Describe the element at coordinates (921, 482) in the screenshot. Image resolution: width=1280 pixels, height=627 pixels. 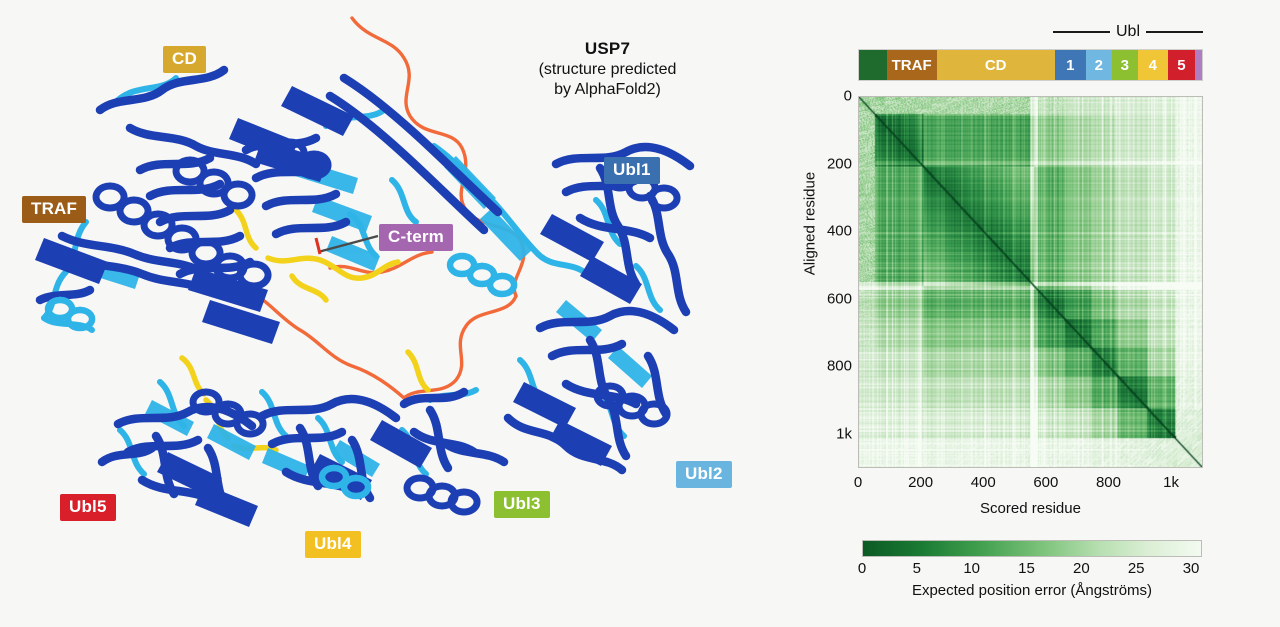
I see `x-tick-200: 200` at that location.